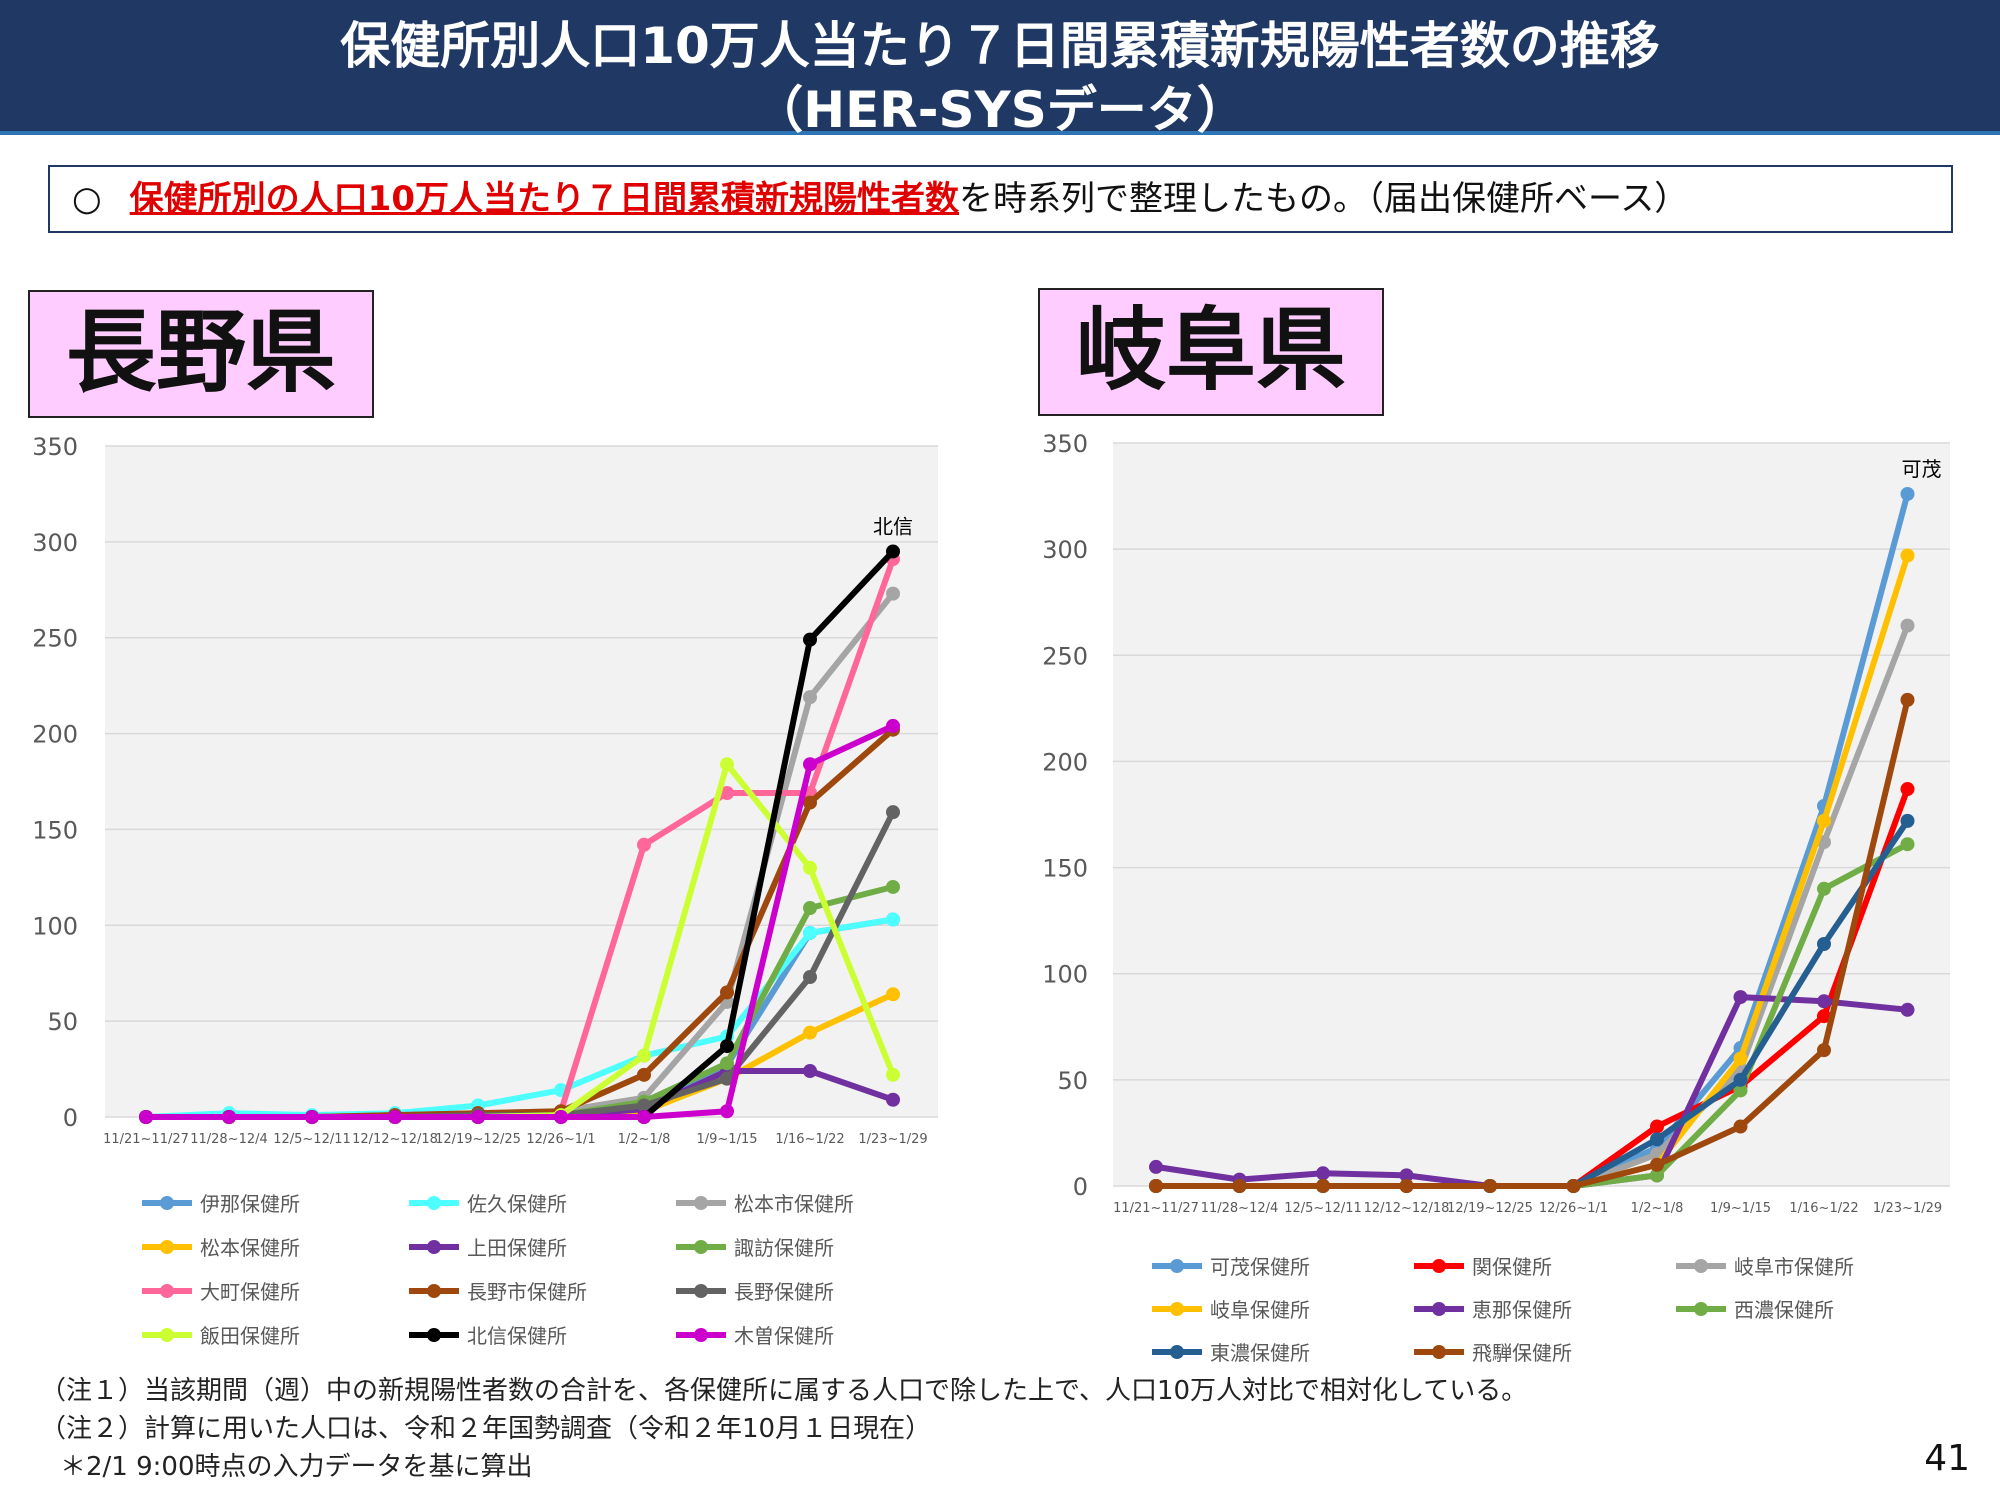 The height and width of the screenshot is (1500, 2000). I want to click on nagano-x-tick-label: 12/26~1/1, so click(560, 1139).